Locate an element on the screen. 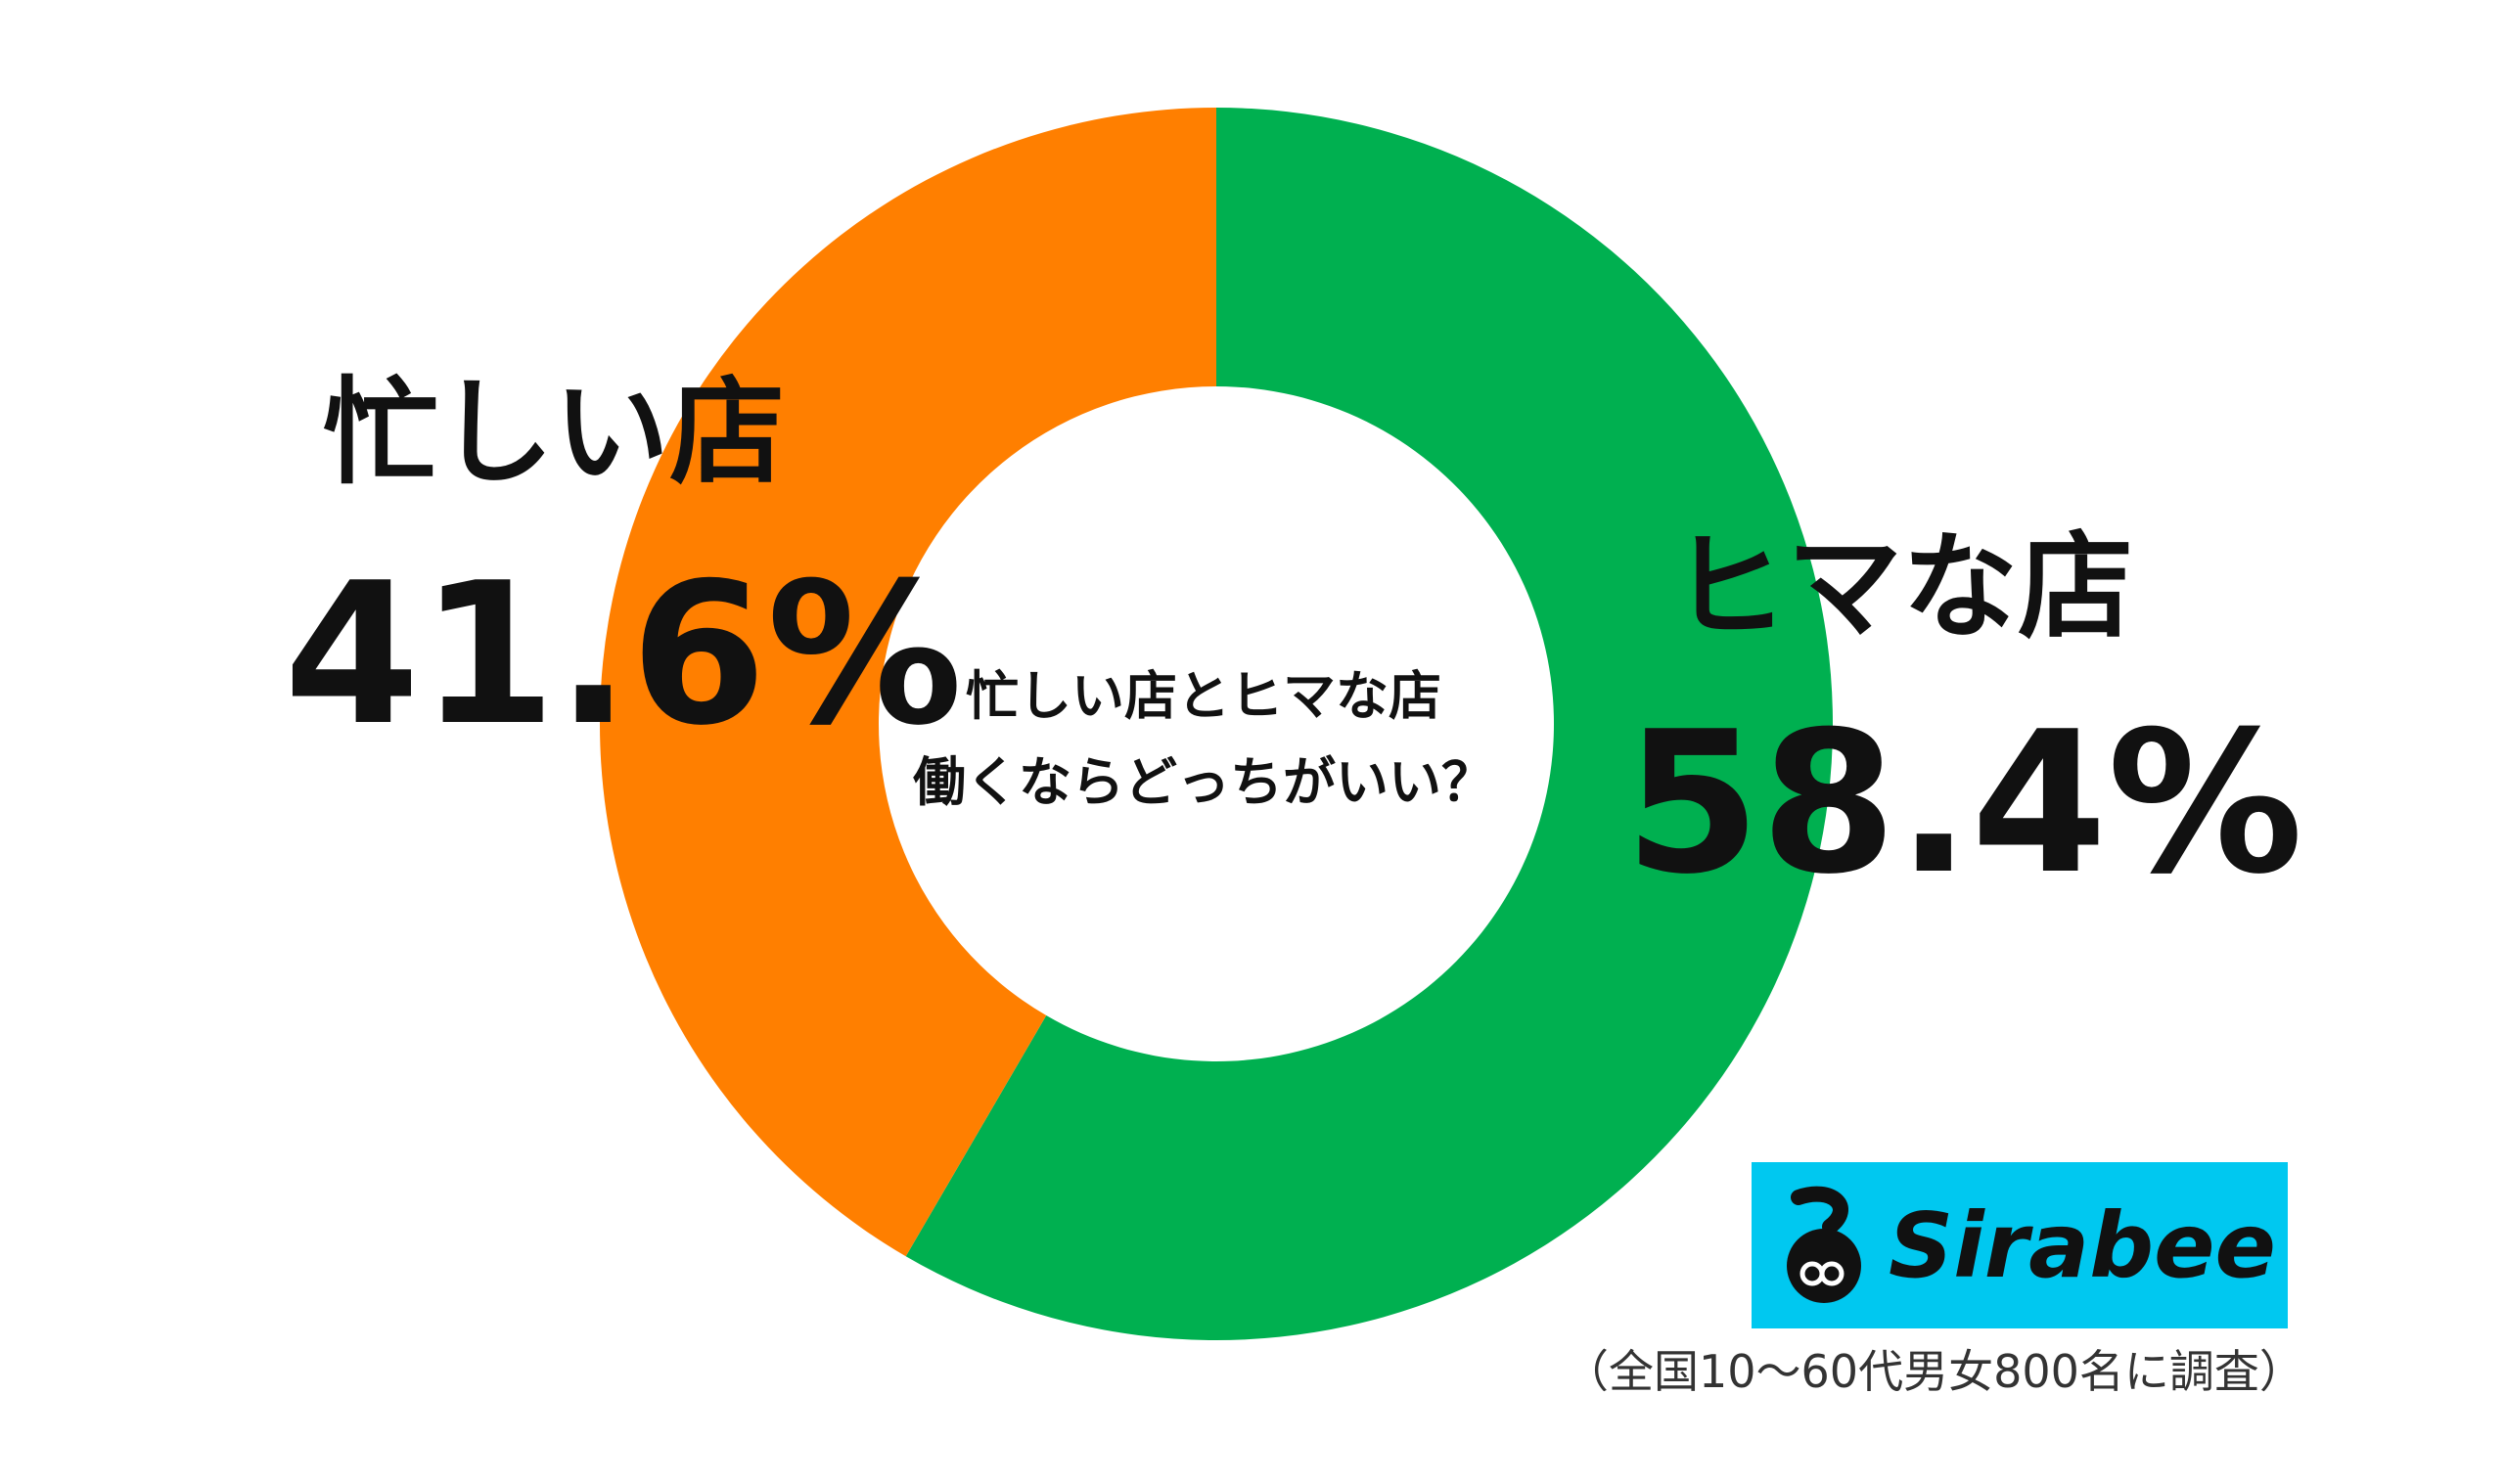 The image size is (2505, 1484). slice-value-idle-shop: 58.4% is located at coordinates (1963, 804).